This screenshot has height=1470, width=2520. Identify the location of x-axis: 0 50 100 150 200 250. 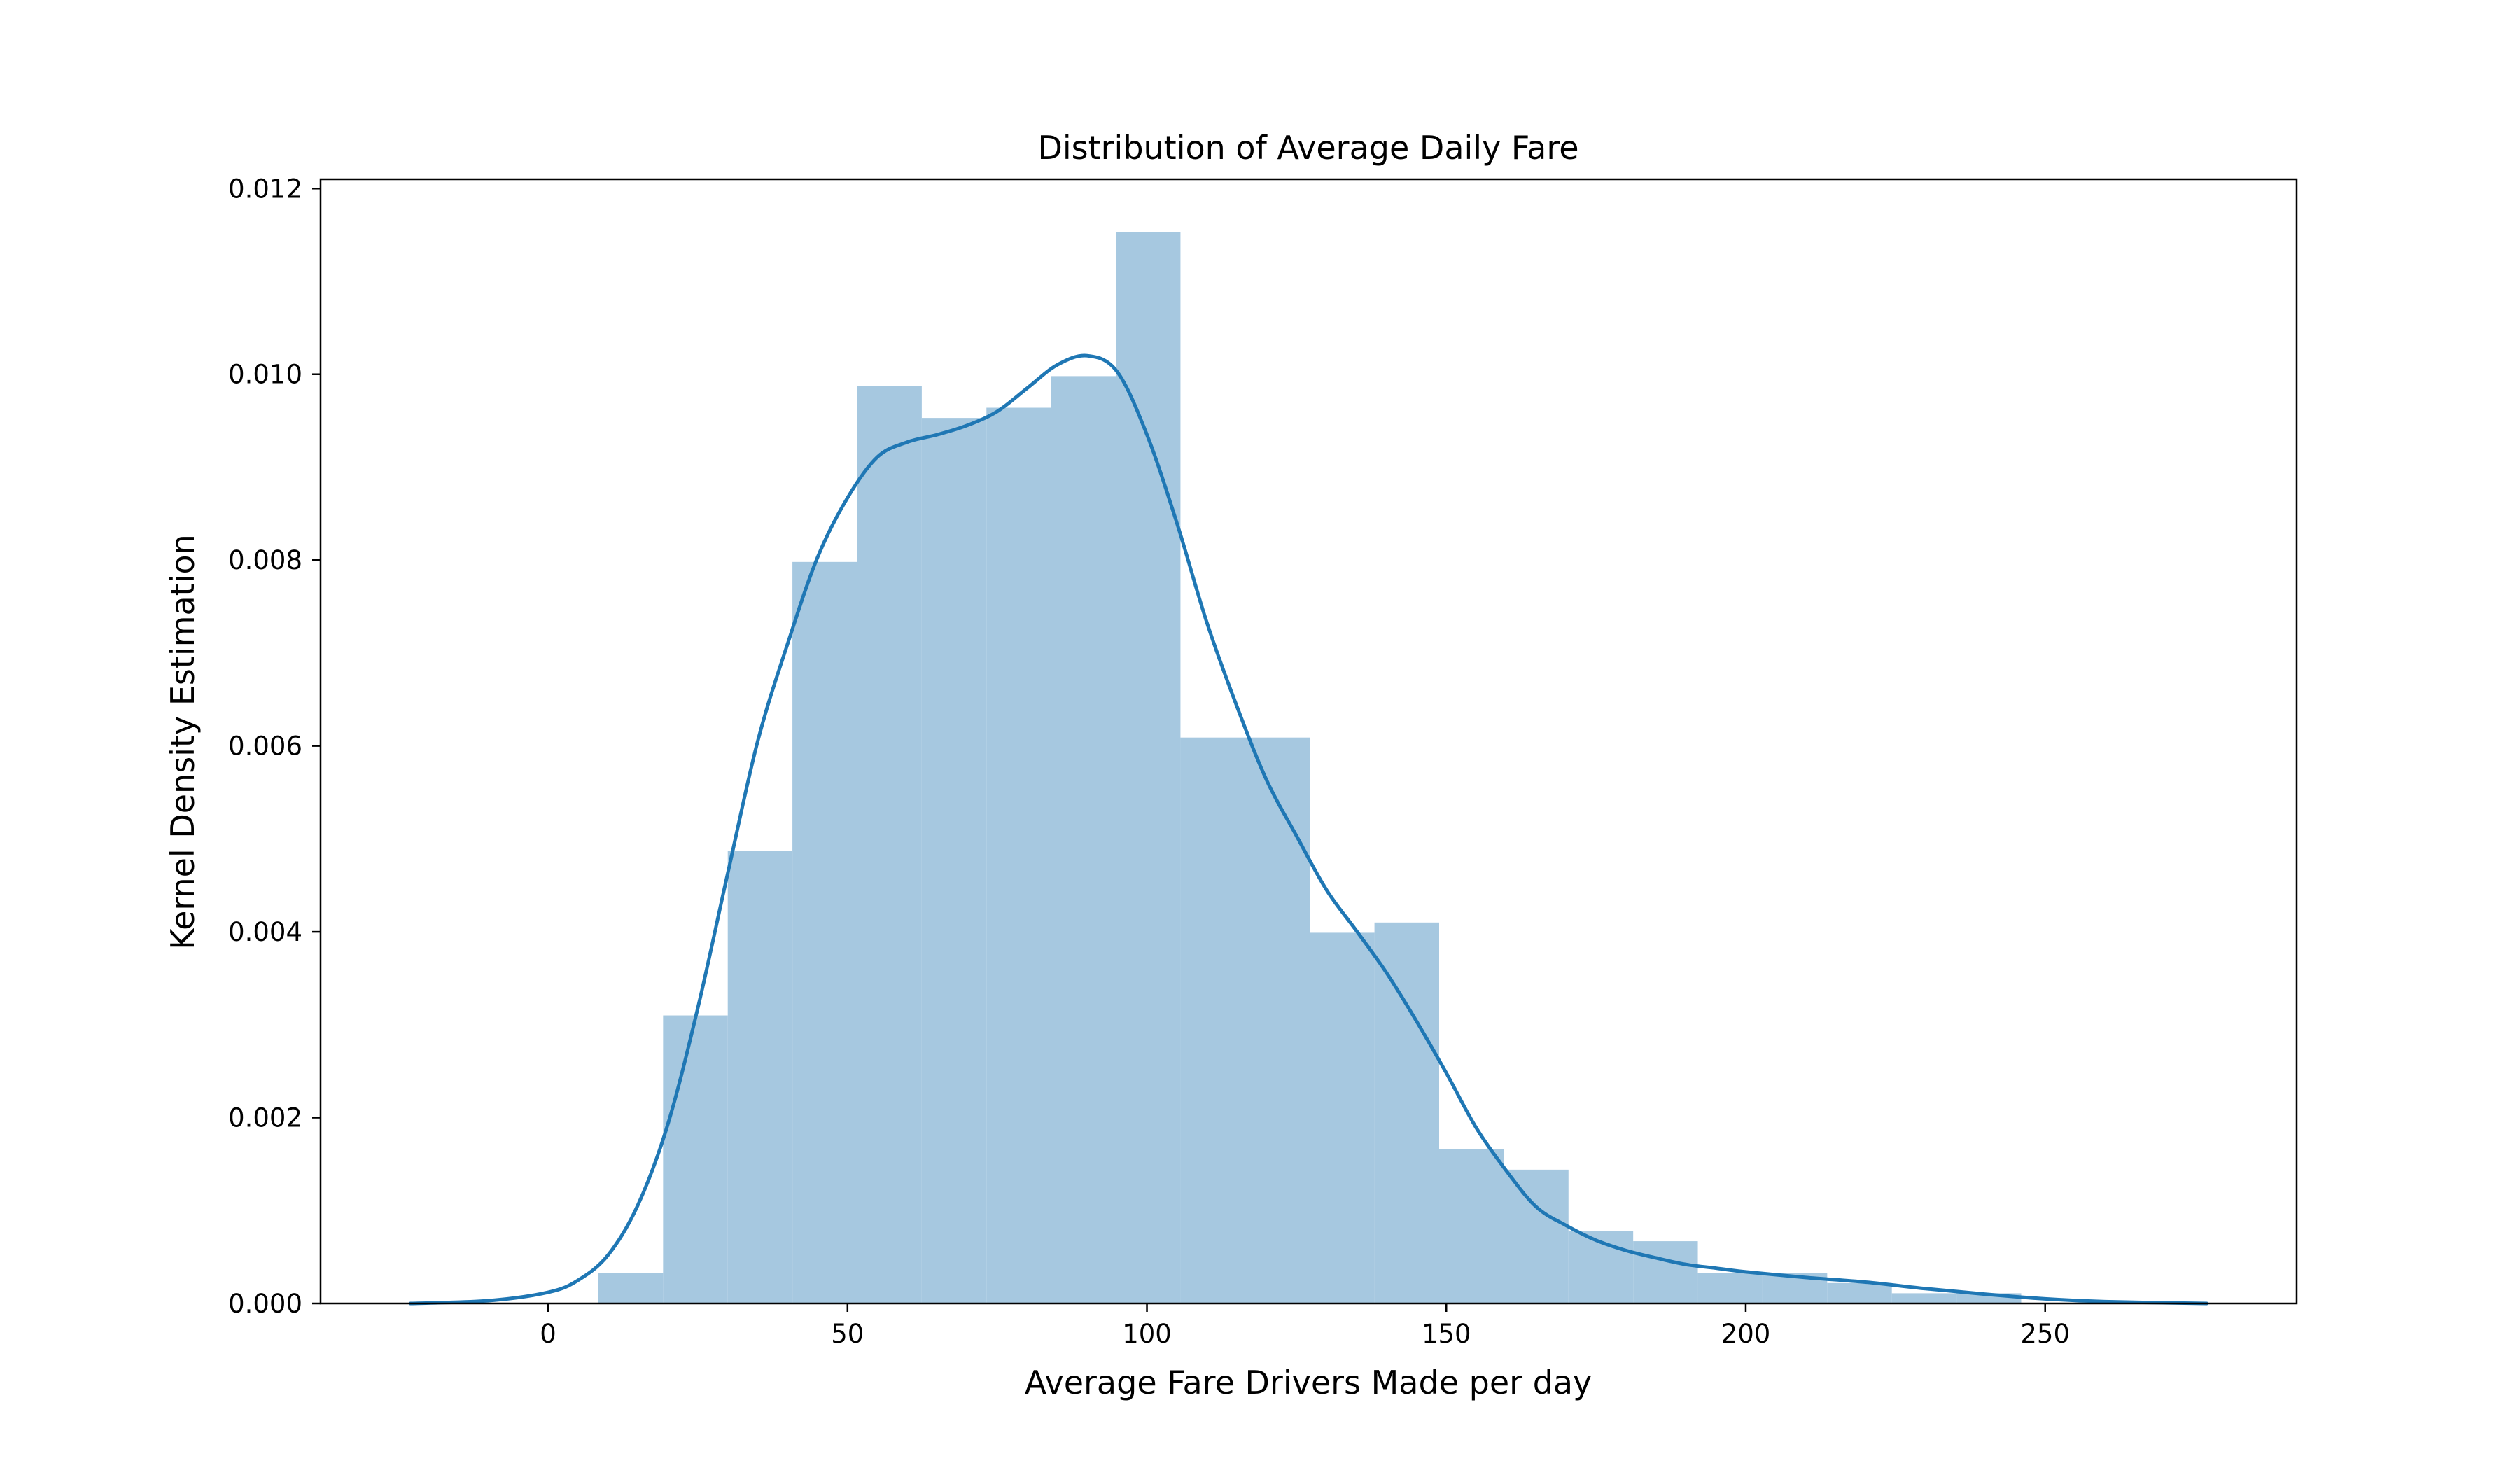
(1305, 1326).